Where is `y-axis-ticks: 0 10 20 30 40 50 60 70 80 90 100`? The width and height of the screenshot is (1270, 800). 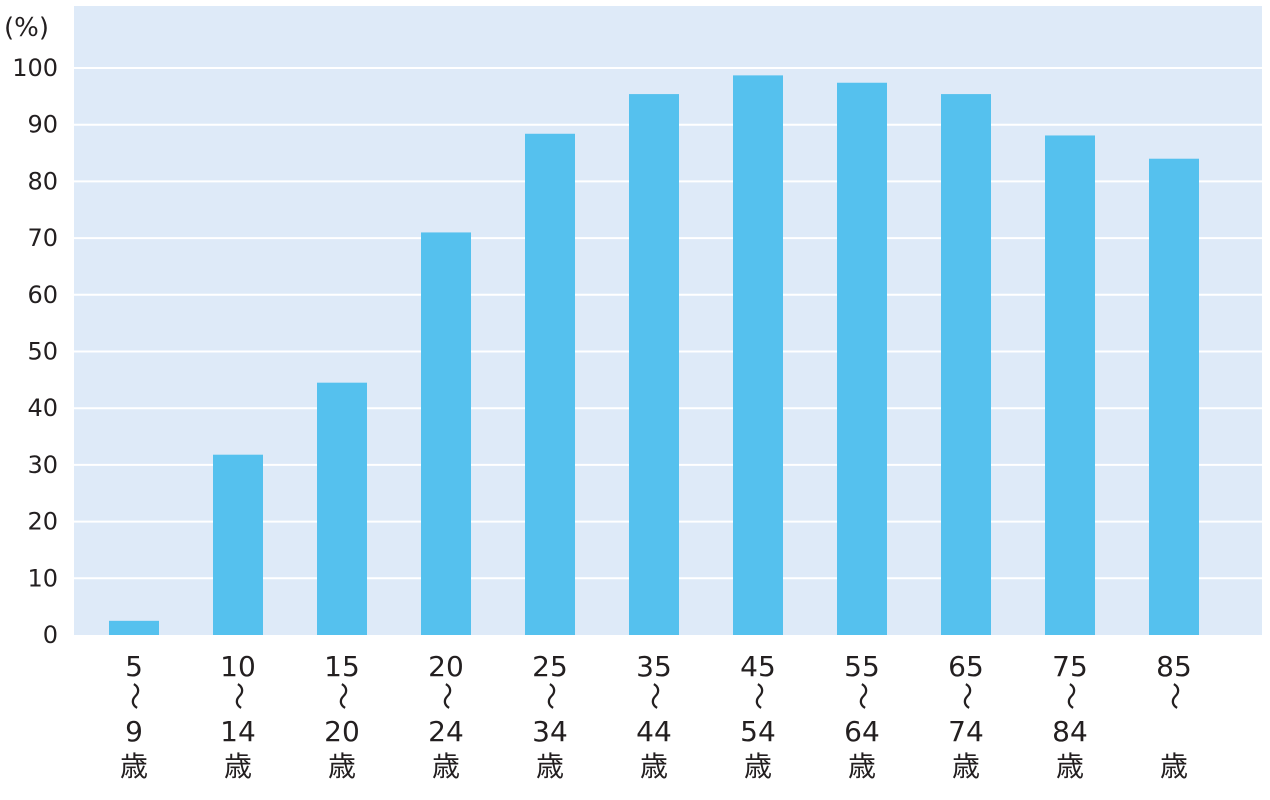
y-axis-ticks: 0 10 20 30 40 50 60 70 80 90 100 is located at coordinates (35, 351).